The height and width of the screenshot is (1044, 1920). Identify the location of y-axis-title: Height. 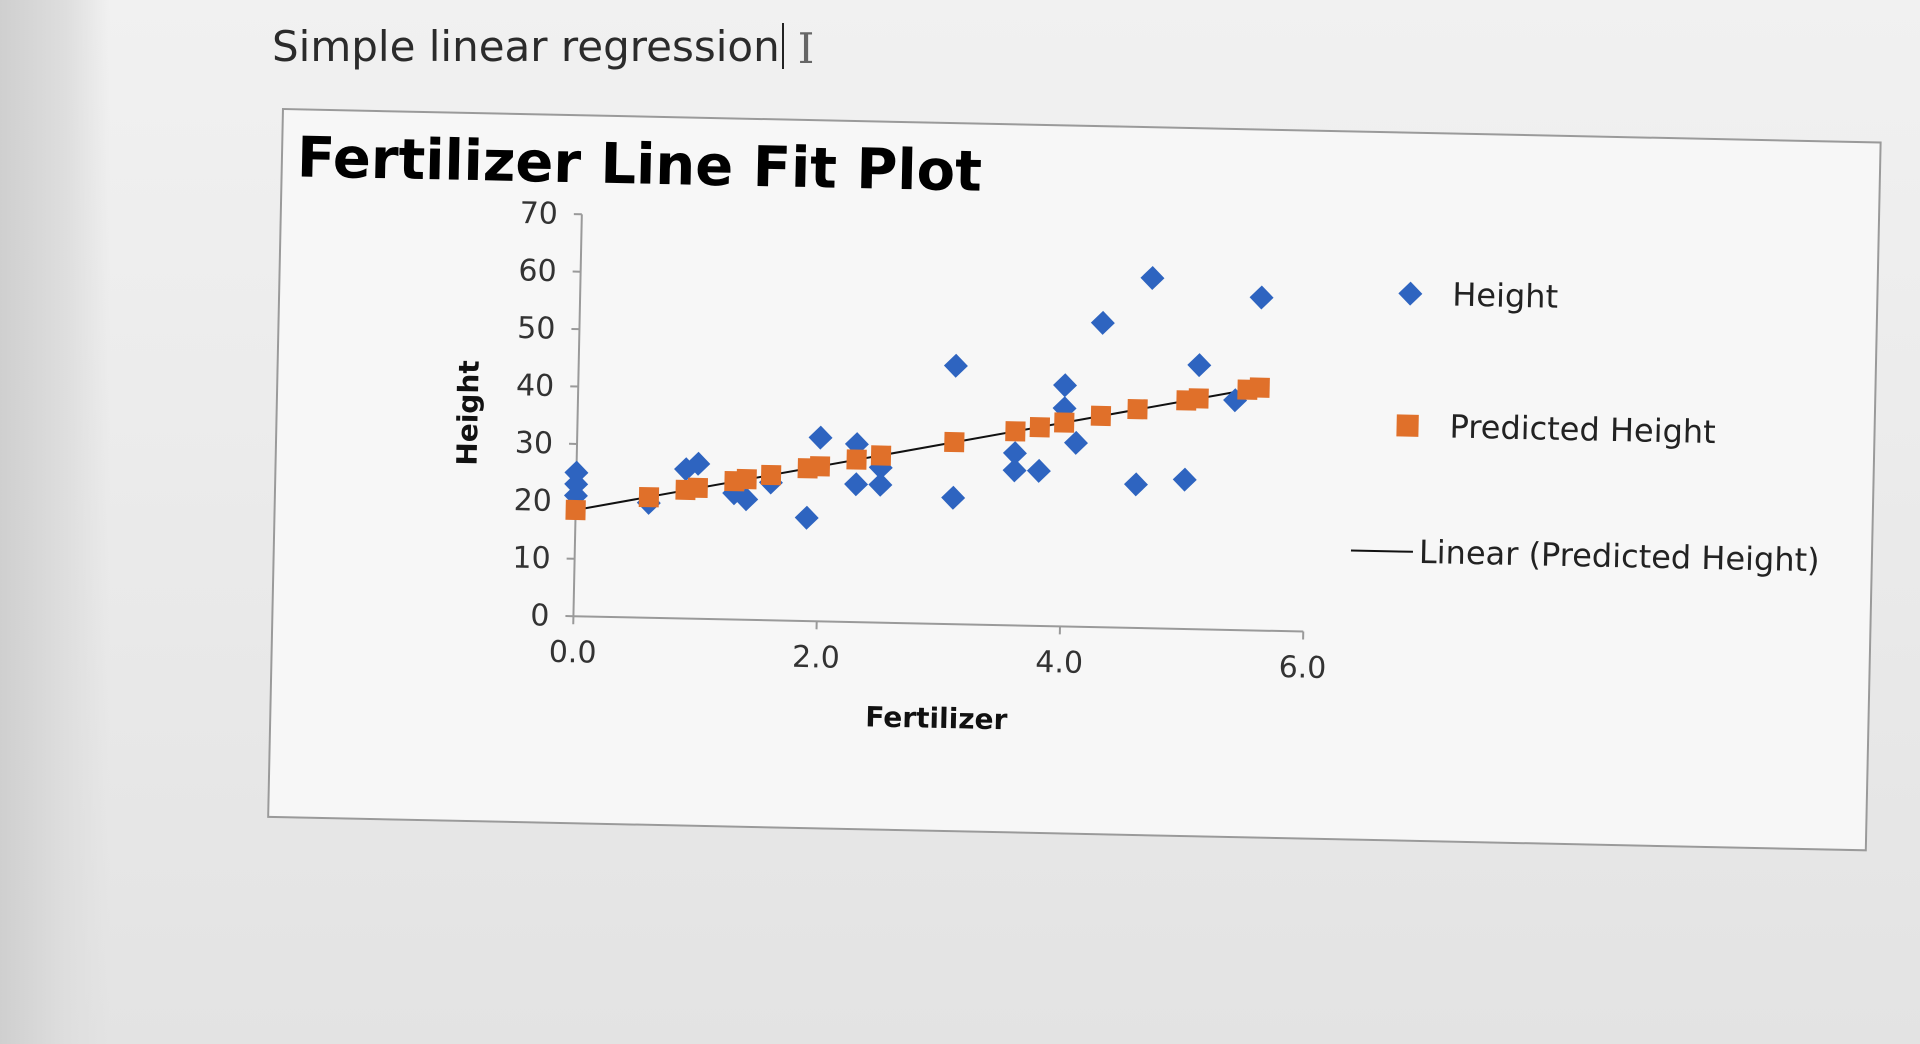
(468, 413).